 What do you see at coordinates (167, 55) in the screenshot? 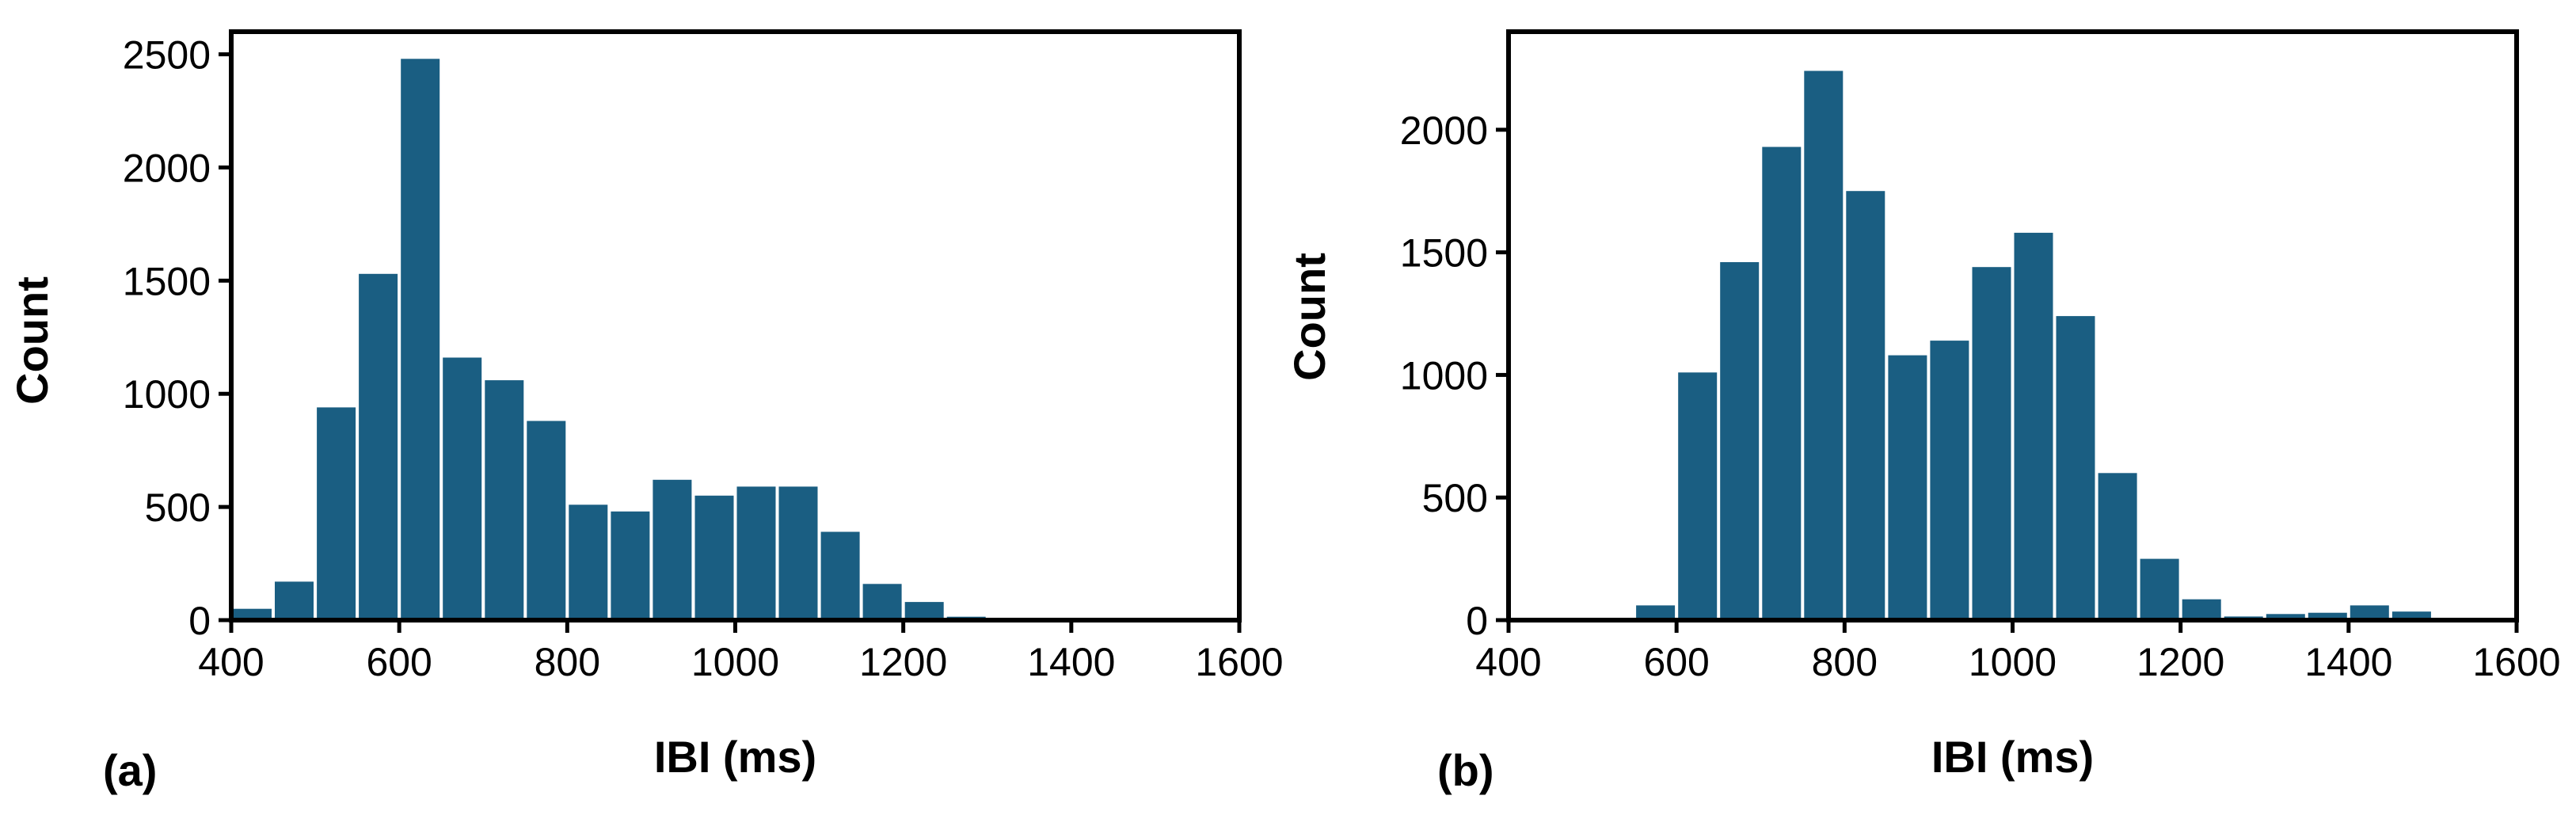
I see `y-tick-label: 2500` at bounding box center [167, 55].